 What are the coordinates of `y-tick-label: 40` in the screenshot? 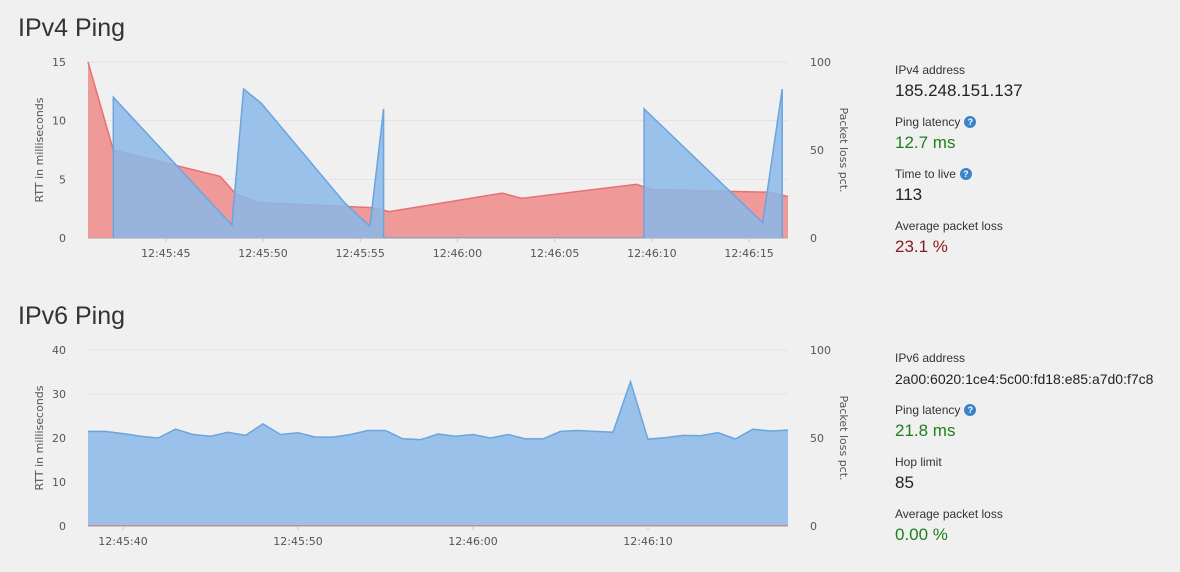 It's located at (59, 350).